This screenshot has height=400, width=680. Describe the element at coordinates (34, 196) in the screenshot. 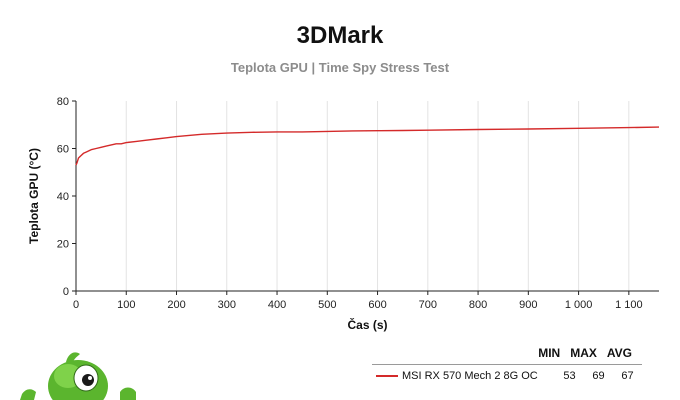

I see `y-axis-title: Teplota GPU (°C)` at that location.